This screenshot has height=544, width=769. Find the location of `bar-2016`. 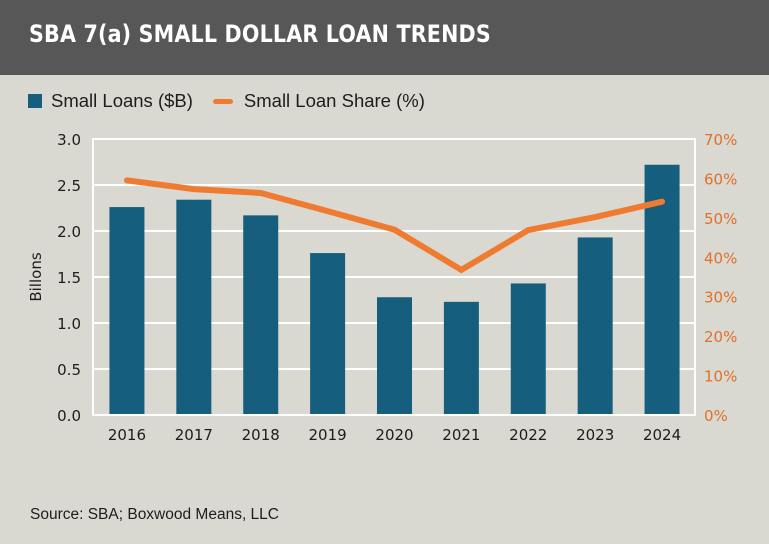

bar-2016 is located at coordinates (127, 310).